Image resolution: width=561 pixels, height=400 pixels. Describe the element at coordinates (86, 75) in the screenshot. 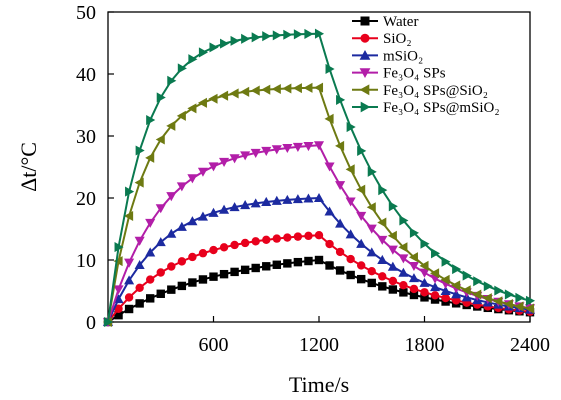

I see `y-tick-label: 40` at that location.